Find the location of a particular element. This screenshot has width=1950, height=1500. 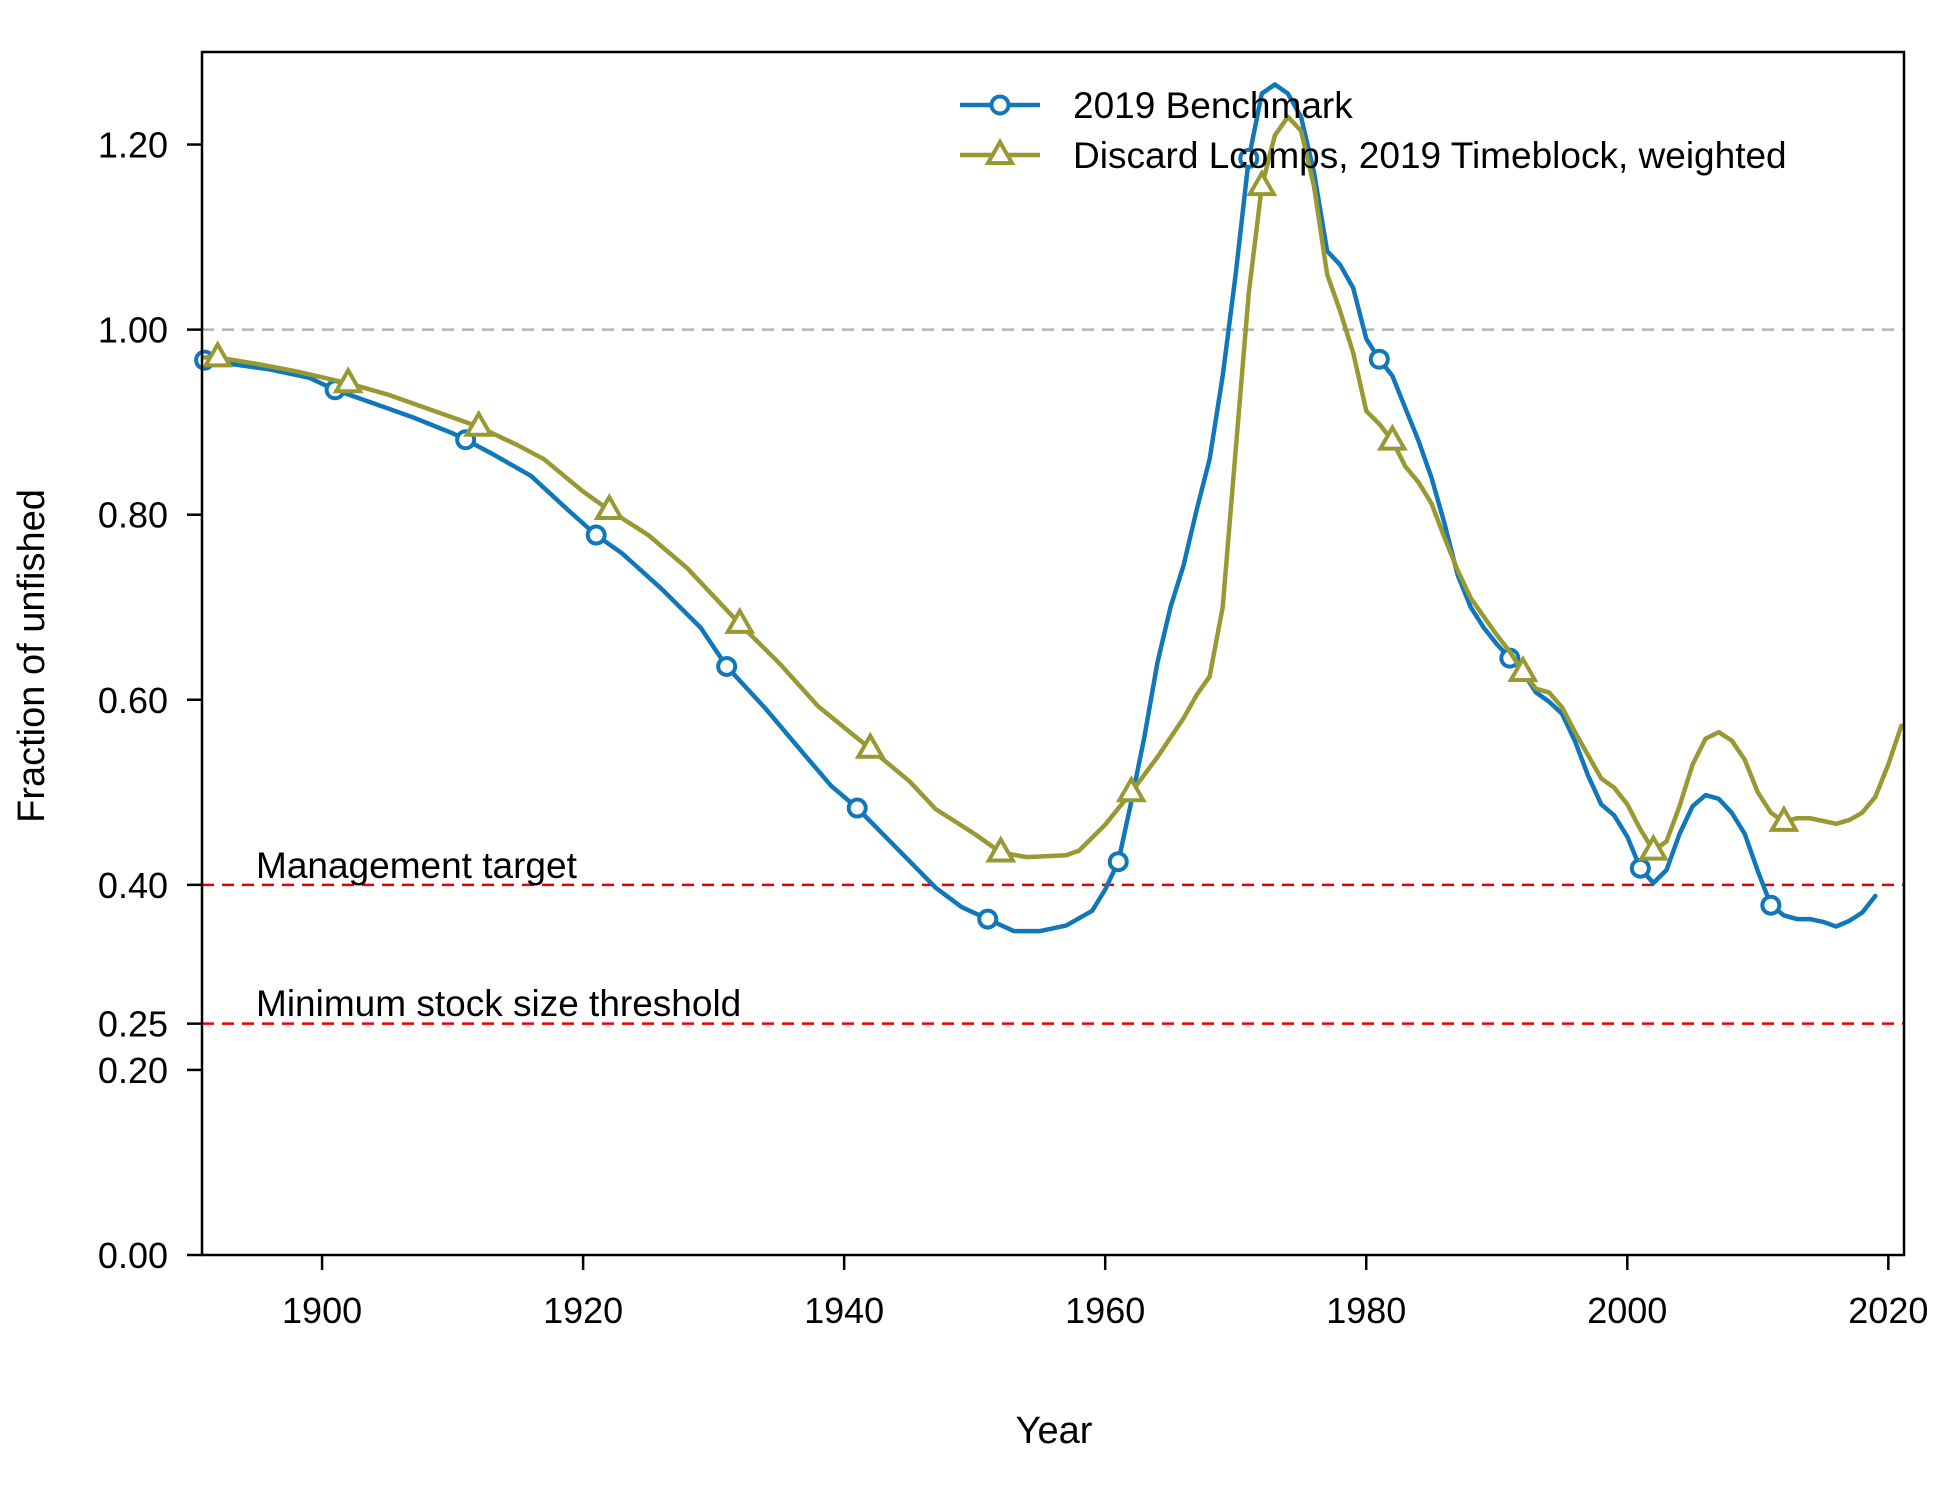

legend-label-discard: Discard Lcomps, 2019 Timeblock, weighted is located at coordinates (1430, 155).